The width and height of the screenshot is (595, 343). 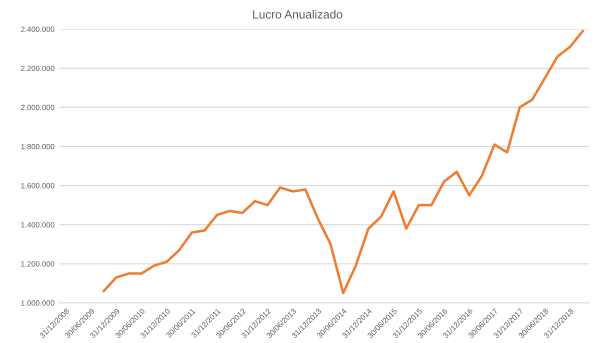 What do you see at coordinates (297, 14) in the screenshot?
I see `chart-title: Lucro Anualizado` at bounding box center [297, 14].